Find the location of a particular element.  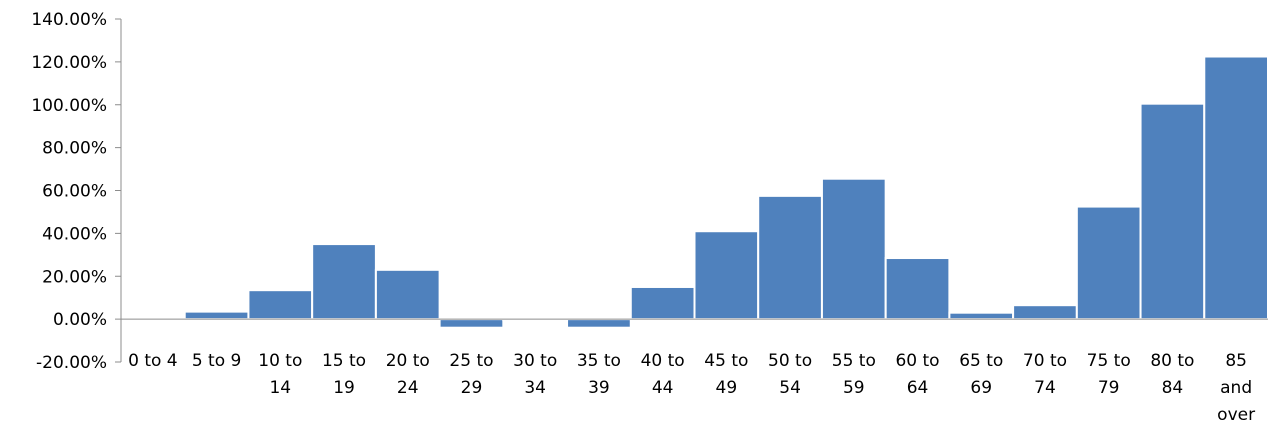

y-tick-label: 40.00% is located at coordinates (74, 234).